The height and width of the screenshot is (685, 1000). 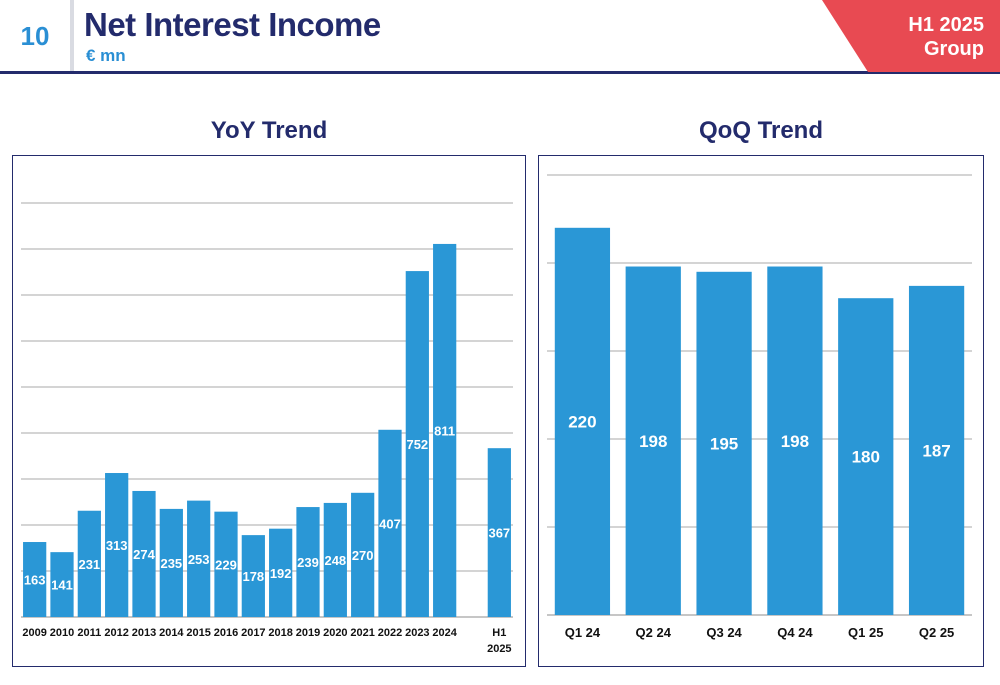 I want to click on yoy-data-label: 367, so click(x=499, y=533).